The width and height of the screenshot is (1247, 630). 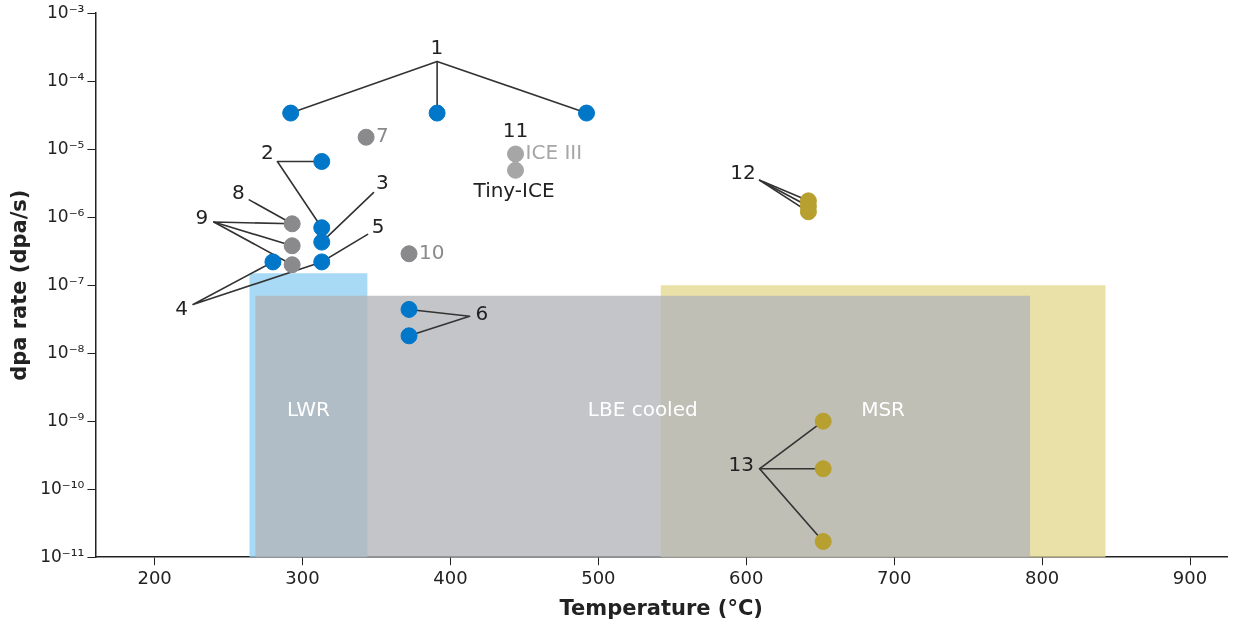 What do you see at coordinates (66, 147) in the screenshot?
I see `y-tick-label: 10⁻⁵` at bounding box center [66, 147].